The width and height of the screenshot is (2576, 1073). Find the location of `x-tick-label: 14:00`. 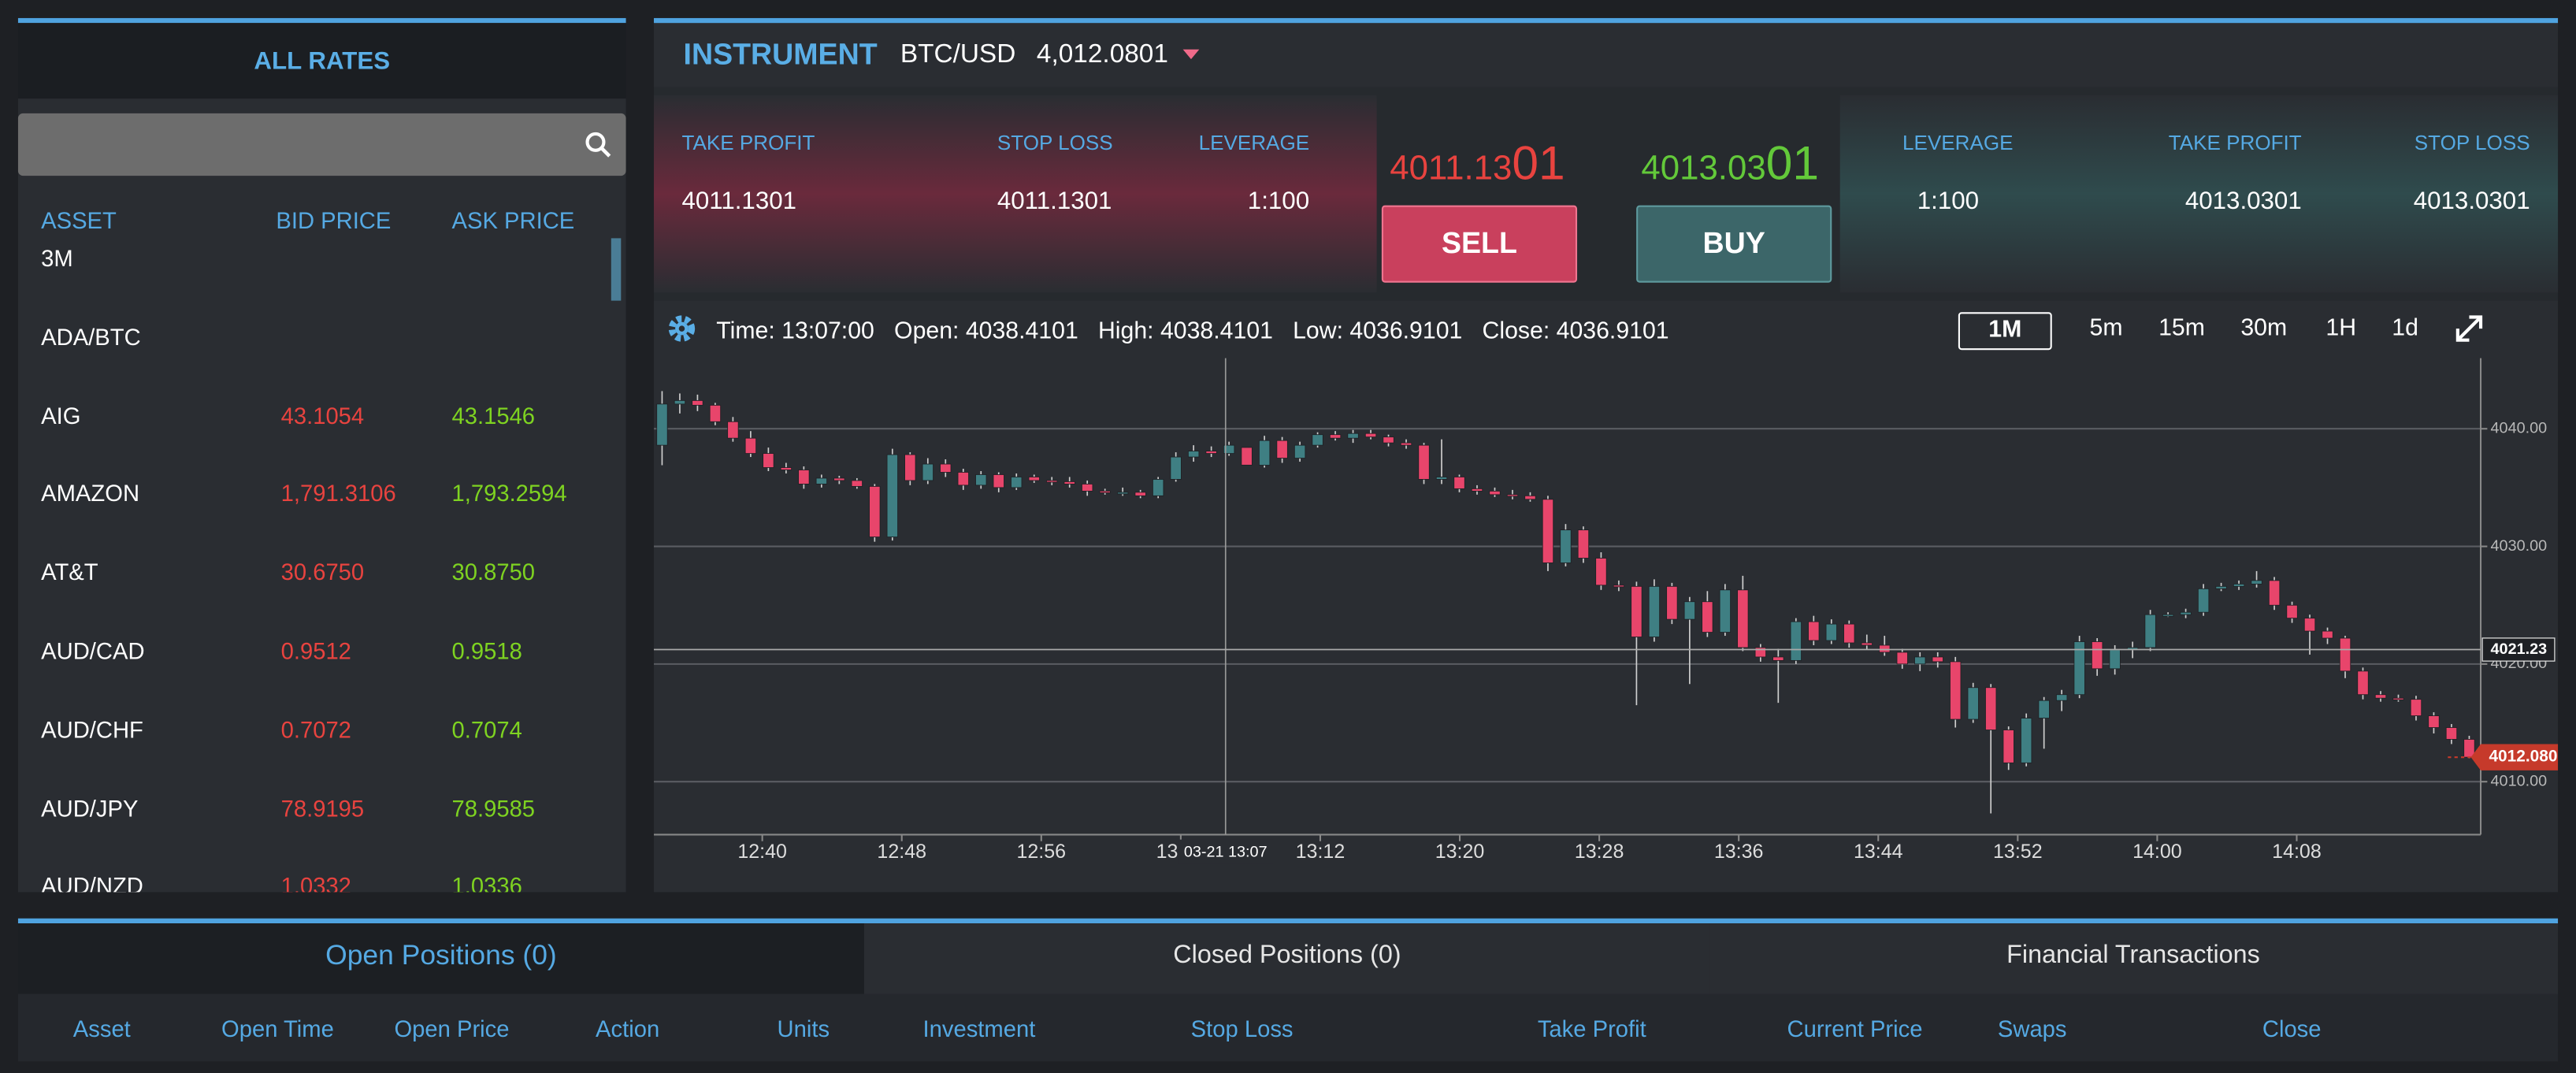

x-tick-label: 14:00 is located at coordinates (2157, 852).